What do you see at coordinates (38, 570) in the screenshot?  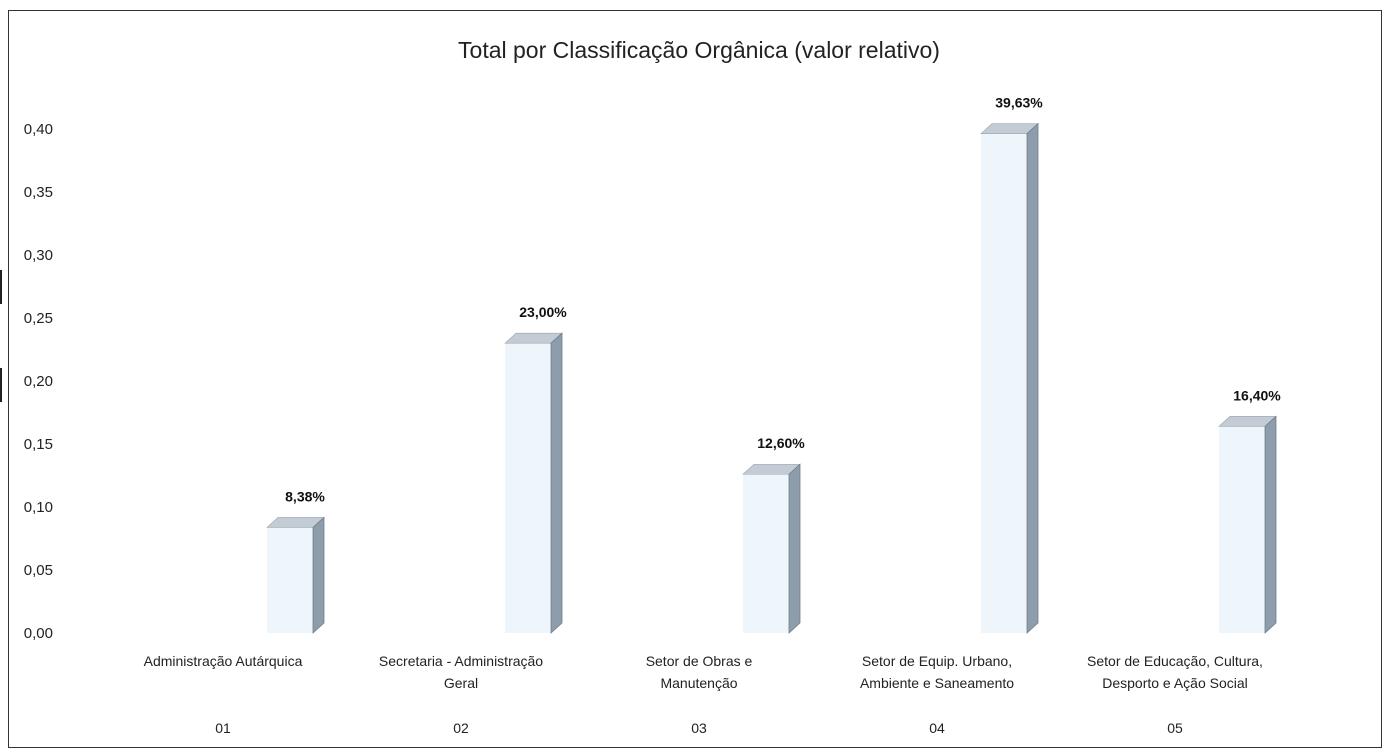 I see `y-tick-label: 0,05` at bounding box center [38, 570].